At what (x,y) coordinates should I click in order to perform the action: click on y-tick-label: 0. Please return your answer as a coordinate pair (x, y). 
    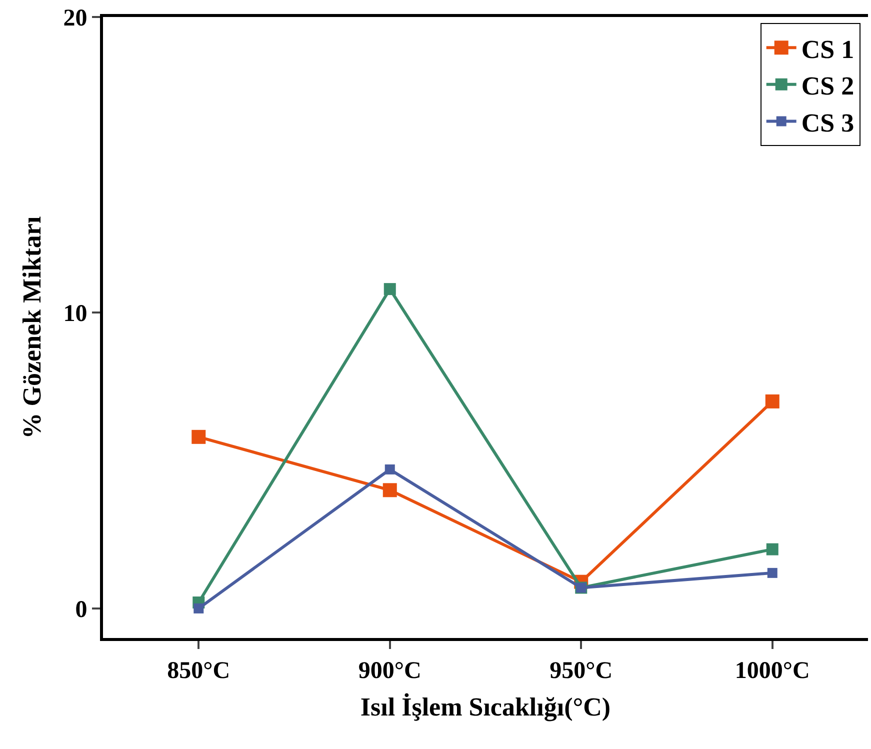
    Looking at the image, I should click on (81, 609).